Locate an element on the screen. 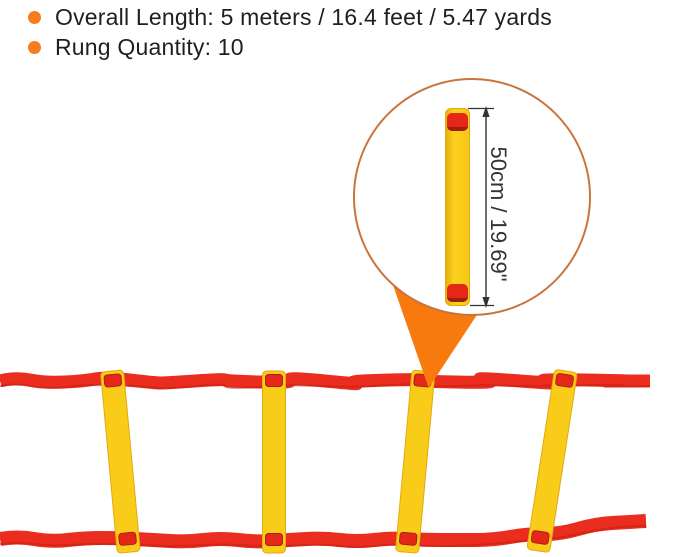 This screenshot has height=557, width=679. magnified-rung-clip-top is located at coordinates (457, 122).